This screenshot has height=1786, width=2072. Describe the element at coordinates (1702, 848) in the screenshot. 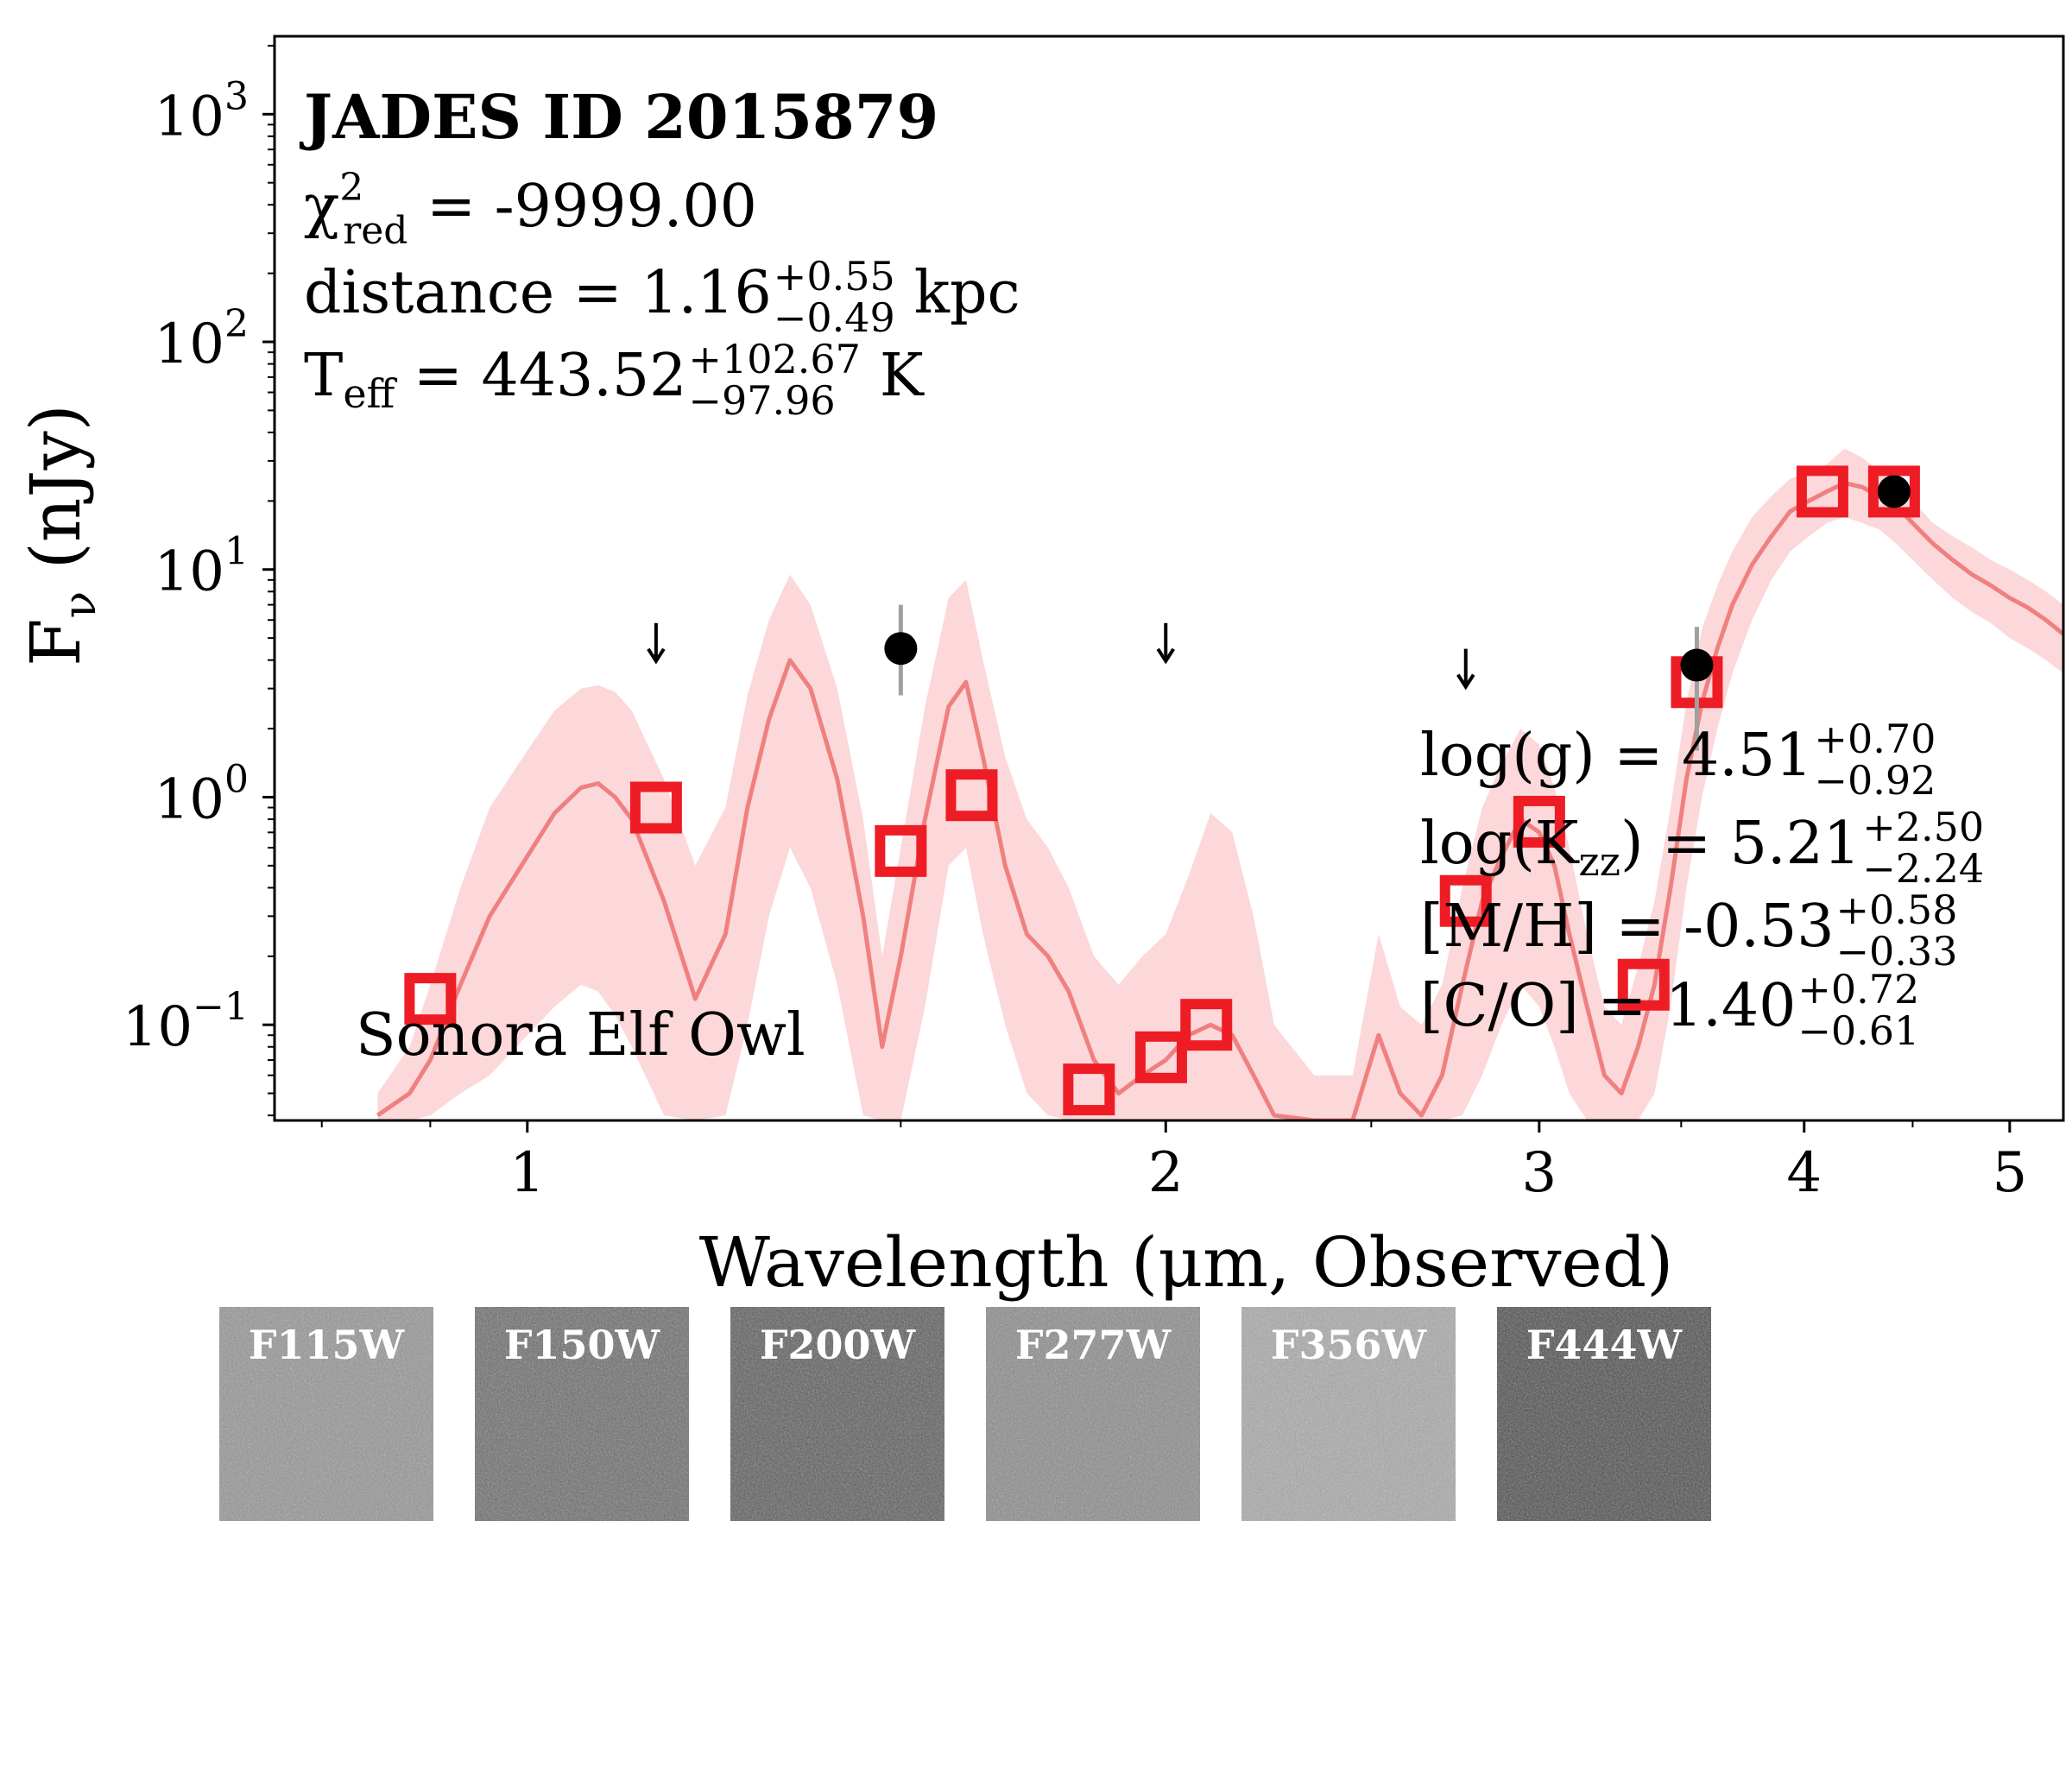

I see `param-annotation: log(Kzz) = 5.21+2.50 −2.24` at that location.